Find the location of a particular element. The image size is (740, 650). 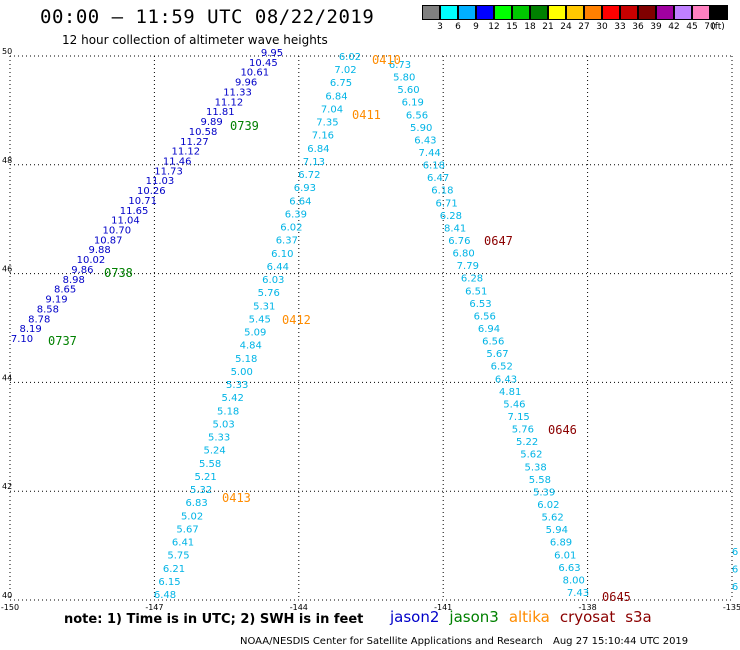

wave-height-value: 10.71 is located at coordinates (142, 201).